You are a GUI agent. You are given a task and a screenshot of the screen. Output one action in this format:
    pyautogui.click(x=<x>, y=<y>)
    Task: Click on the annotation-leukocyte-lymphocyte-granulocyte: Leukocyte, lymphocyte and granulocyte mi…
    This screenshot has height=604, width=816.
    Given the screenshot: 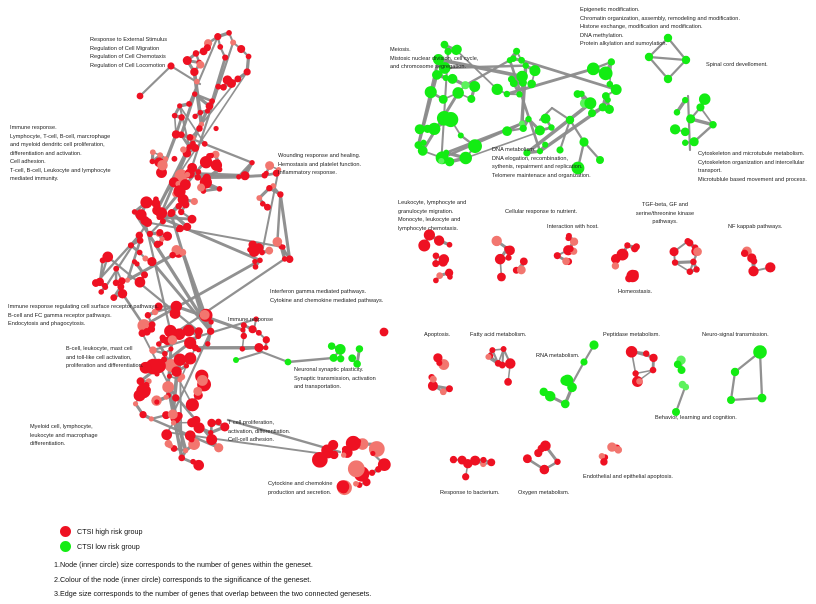 What is the action you would take?
    pyautogui.click(x=432, y=216)
    